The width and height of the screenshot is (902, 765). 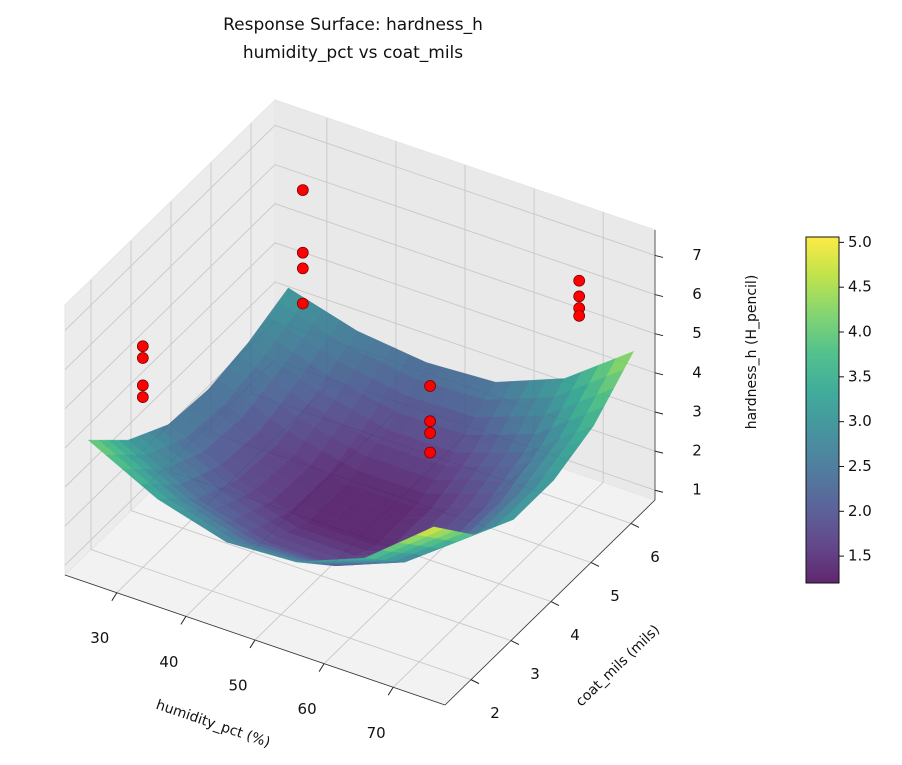 What do you see at coordinates (376, 733) in the screenshot?
I see `x-tick-label: 70` at bounding box center [376, 733].